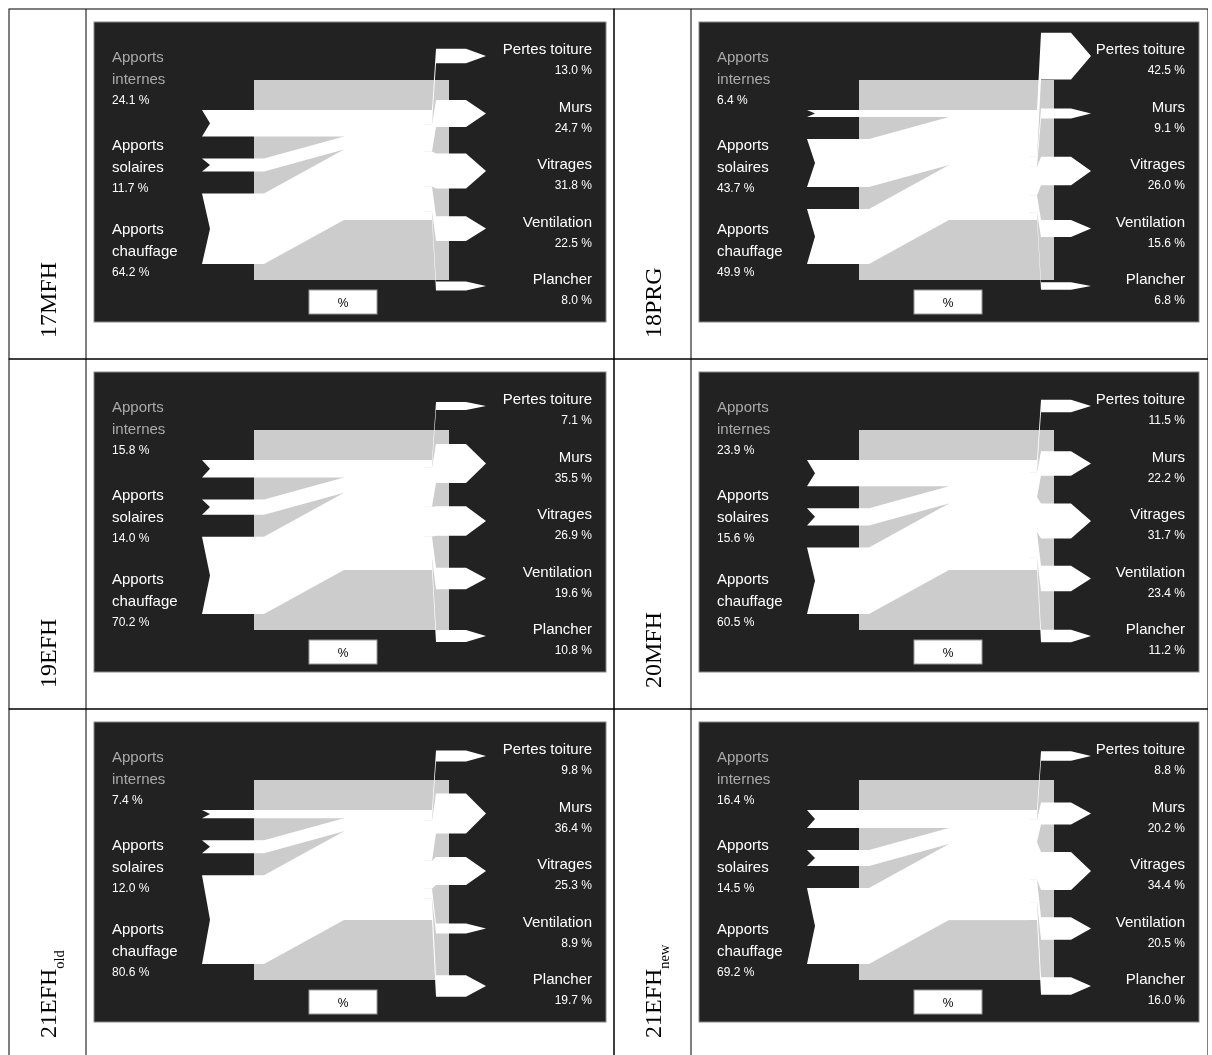 This screenshot has width=1212, height=1055. I want to click on data-label: 69.2 %, so click(736, 972).